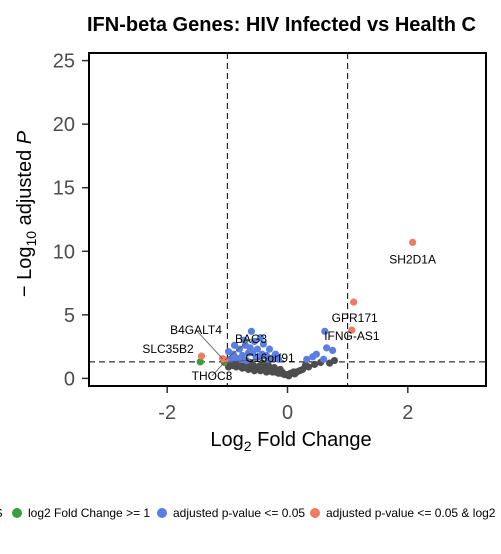 This screenshot has width=501, height=554. I want to click on y-tick-label: 0, so click(69, 379).